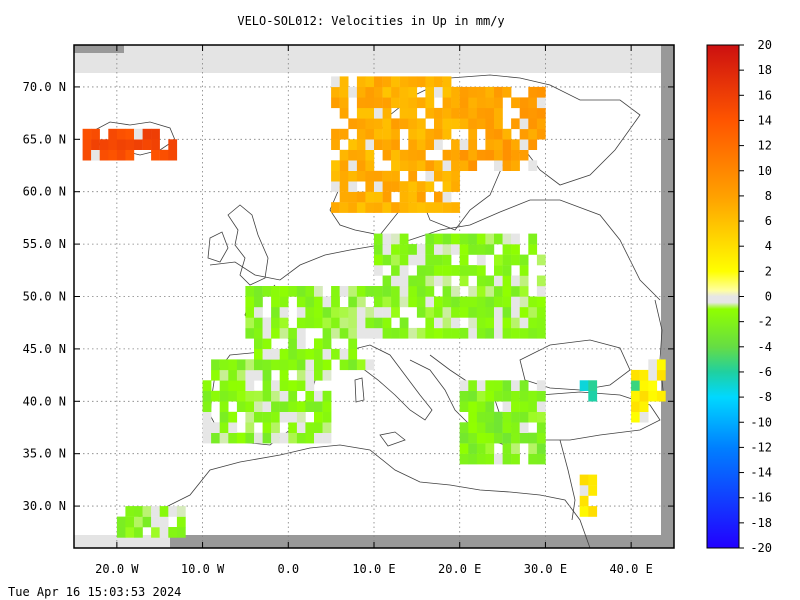 The width and height of the screenshot is (800, 600). I want to click on frame-band-topleft, so click(99, 49).